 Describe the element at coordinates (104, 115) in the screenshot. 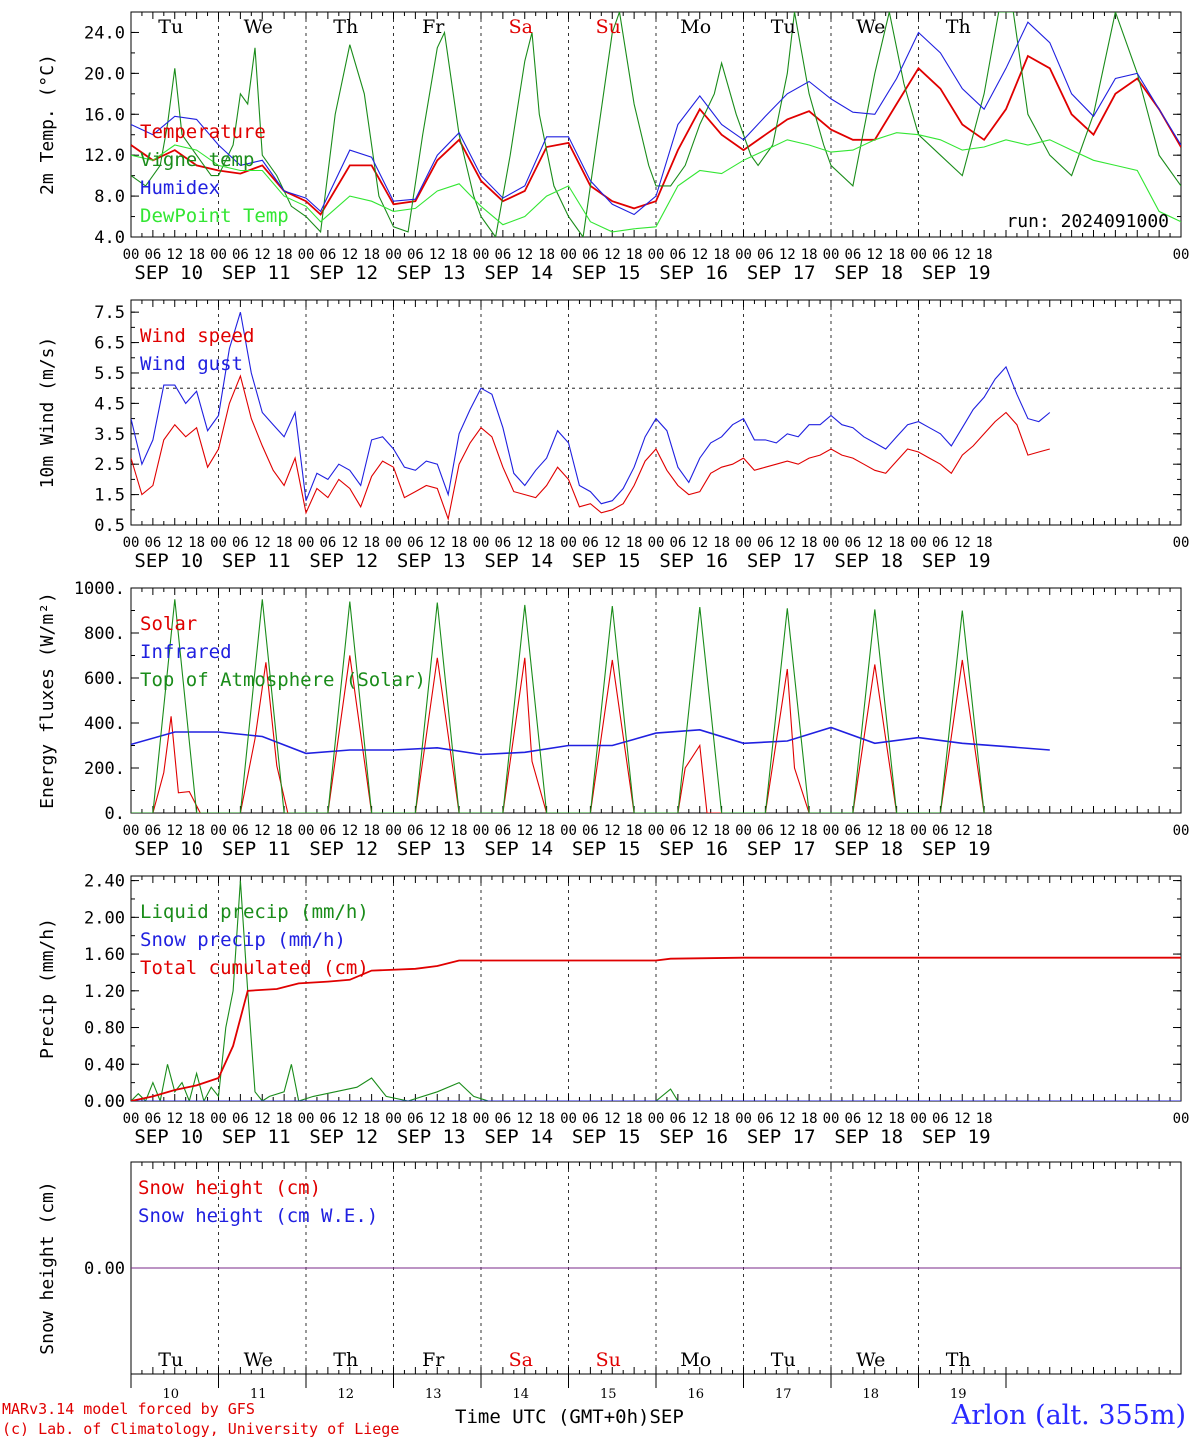

I see `y-tick-label: 16.0` at that location.